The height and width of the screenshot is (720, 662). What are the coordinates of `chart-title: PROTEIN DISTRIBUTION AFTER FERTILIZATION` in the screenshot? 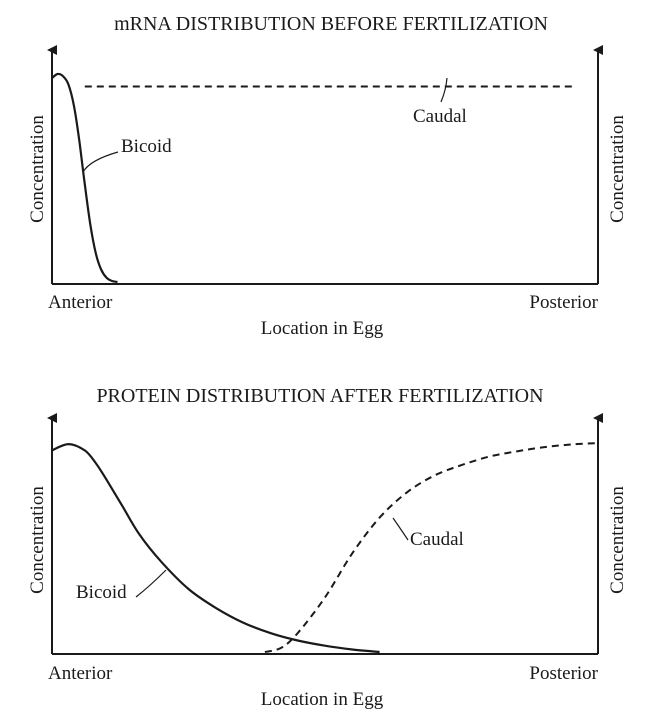 It's located at (319, 396).